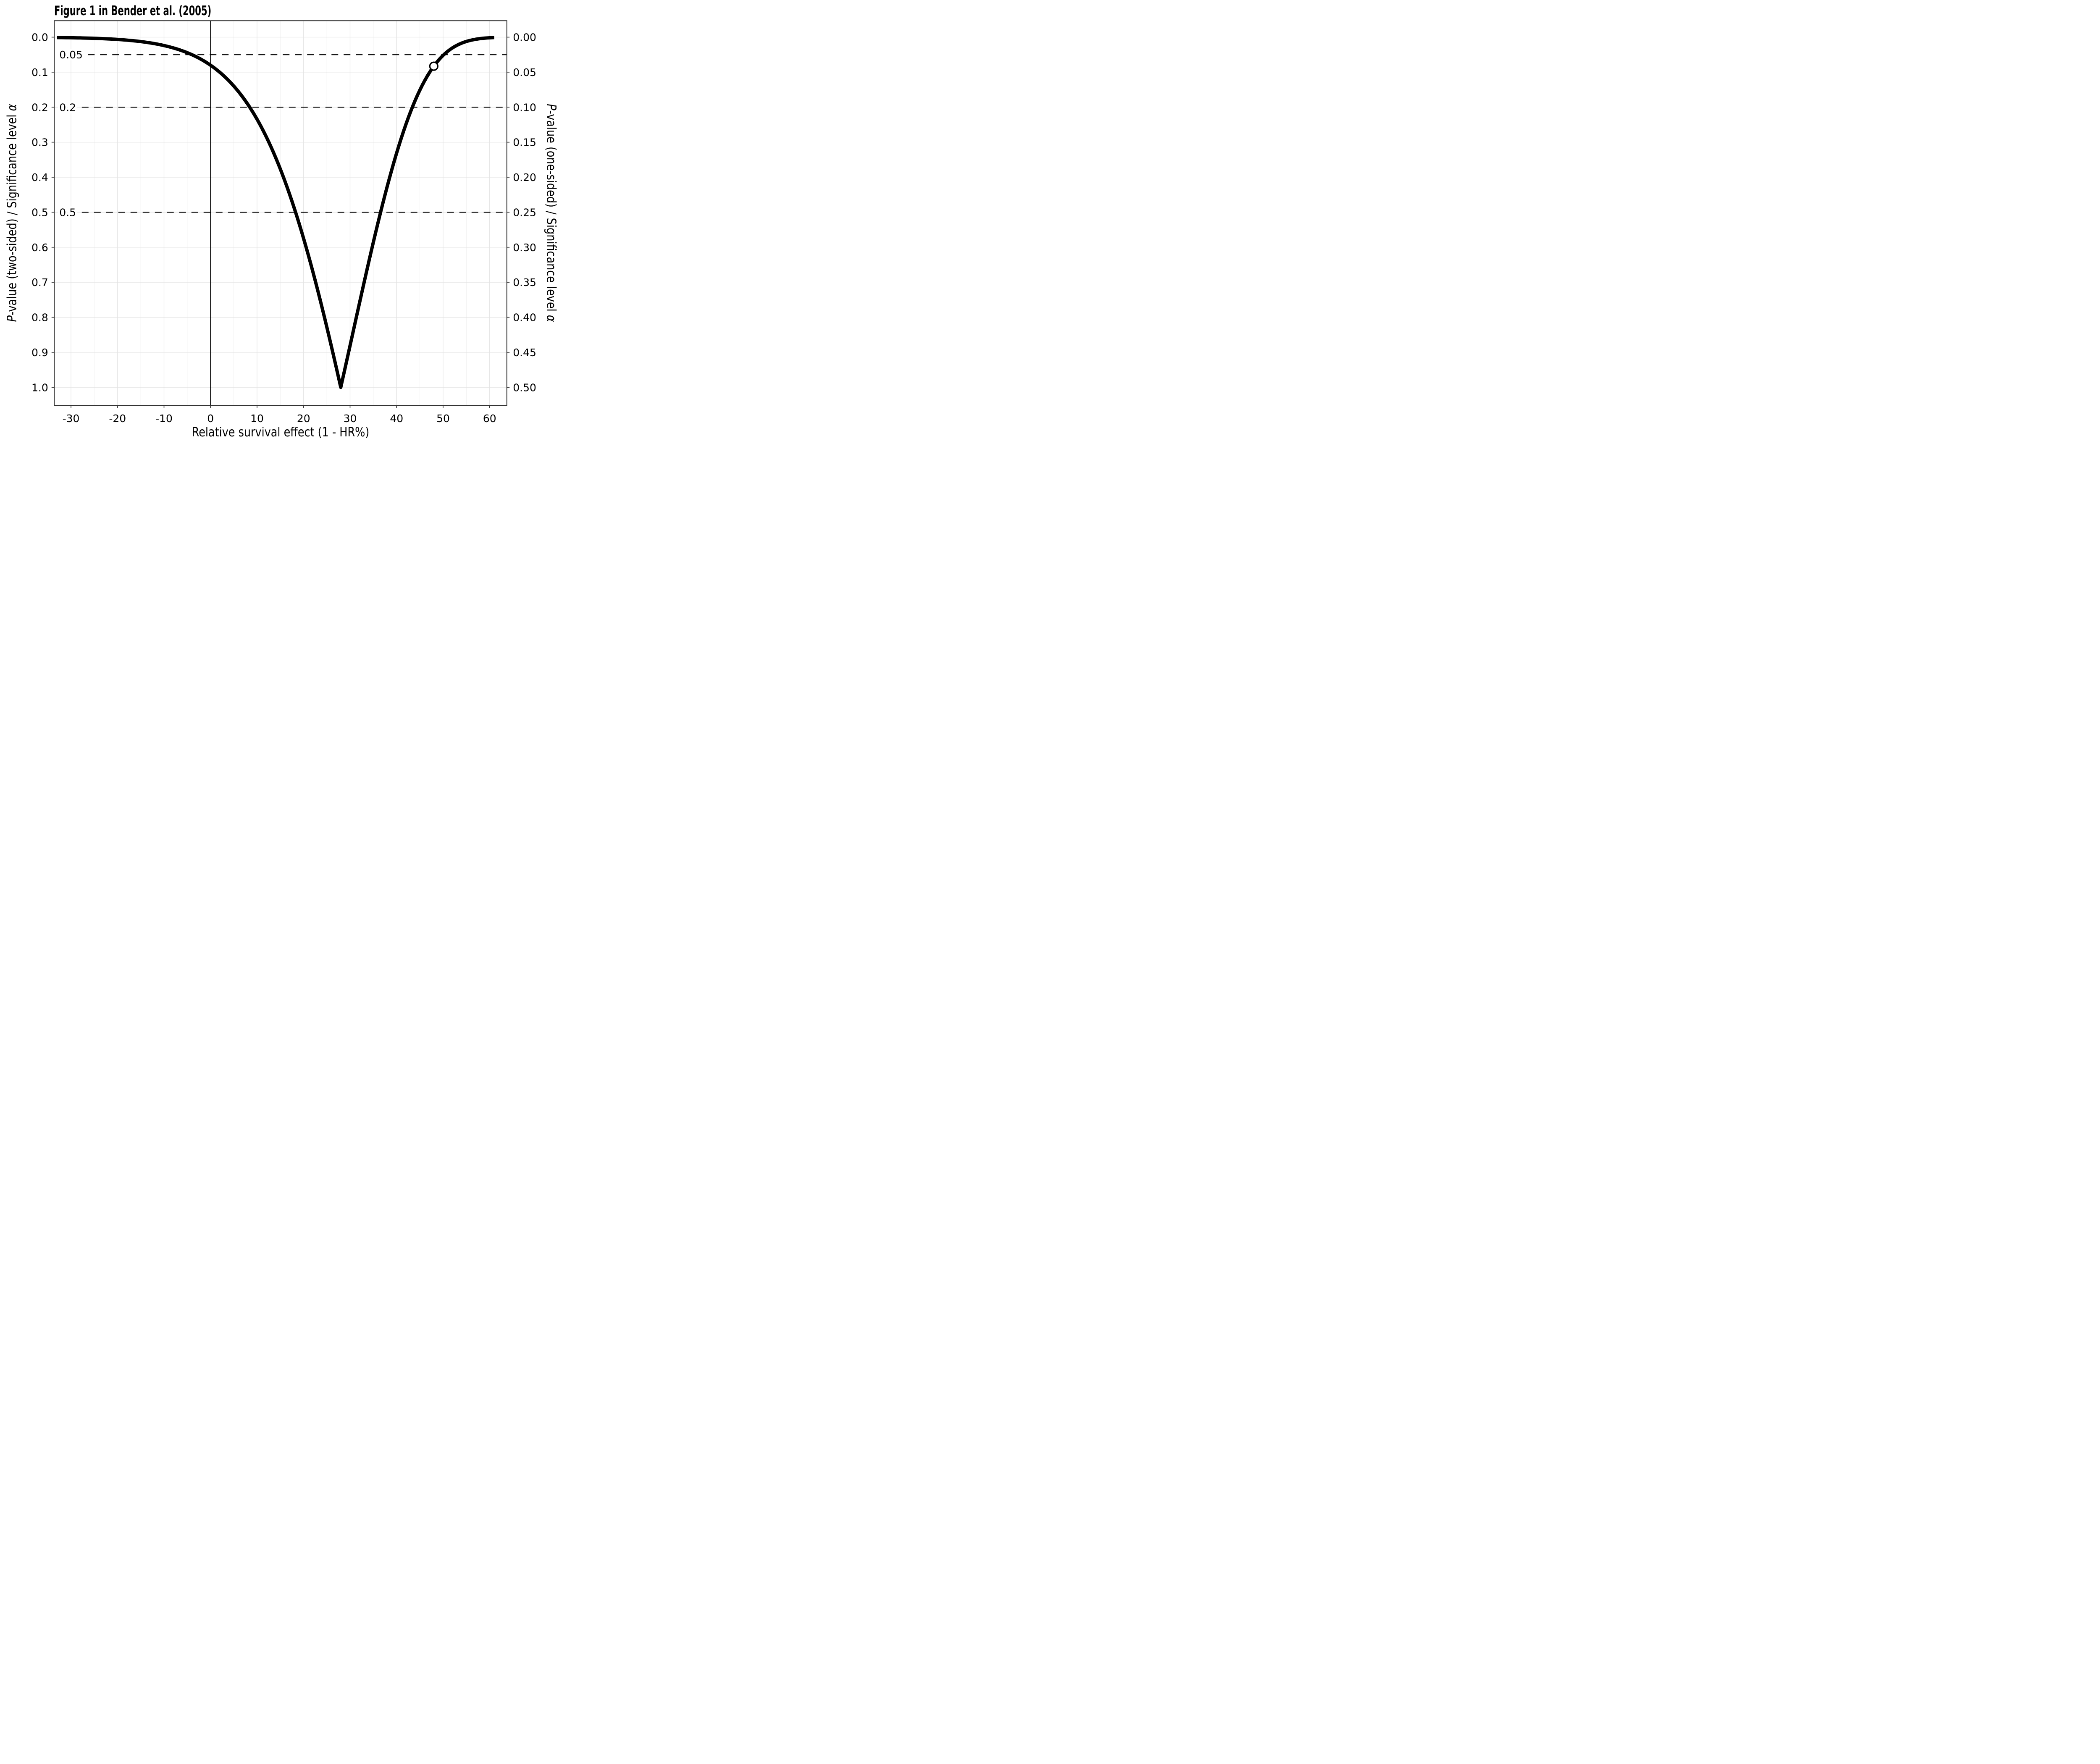 The height and width of the screenshot is (1764, 2100). What do you see at coordinates (164, 418) in the screenshot?
I see `x-tick-label: -10` at bounding box center [164, 418].